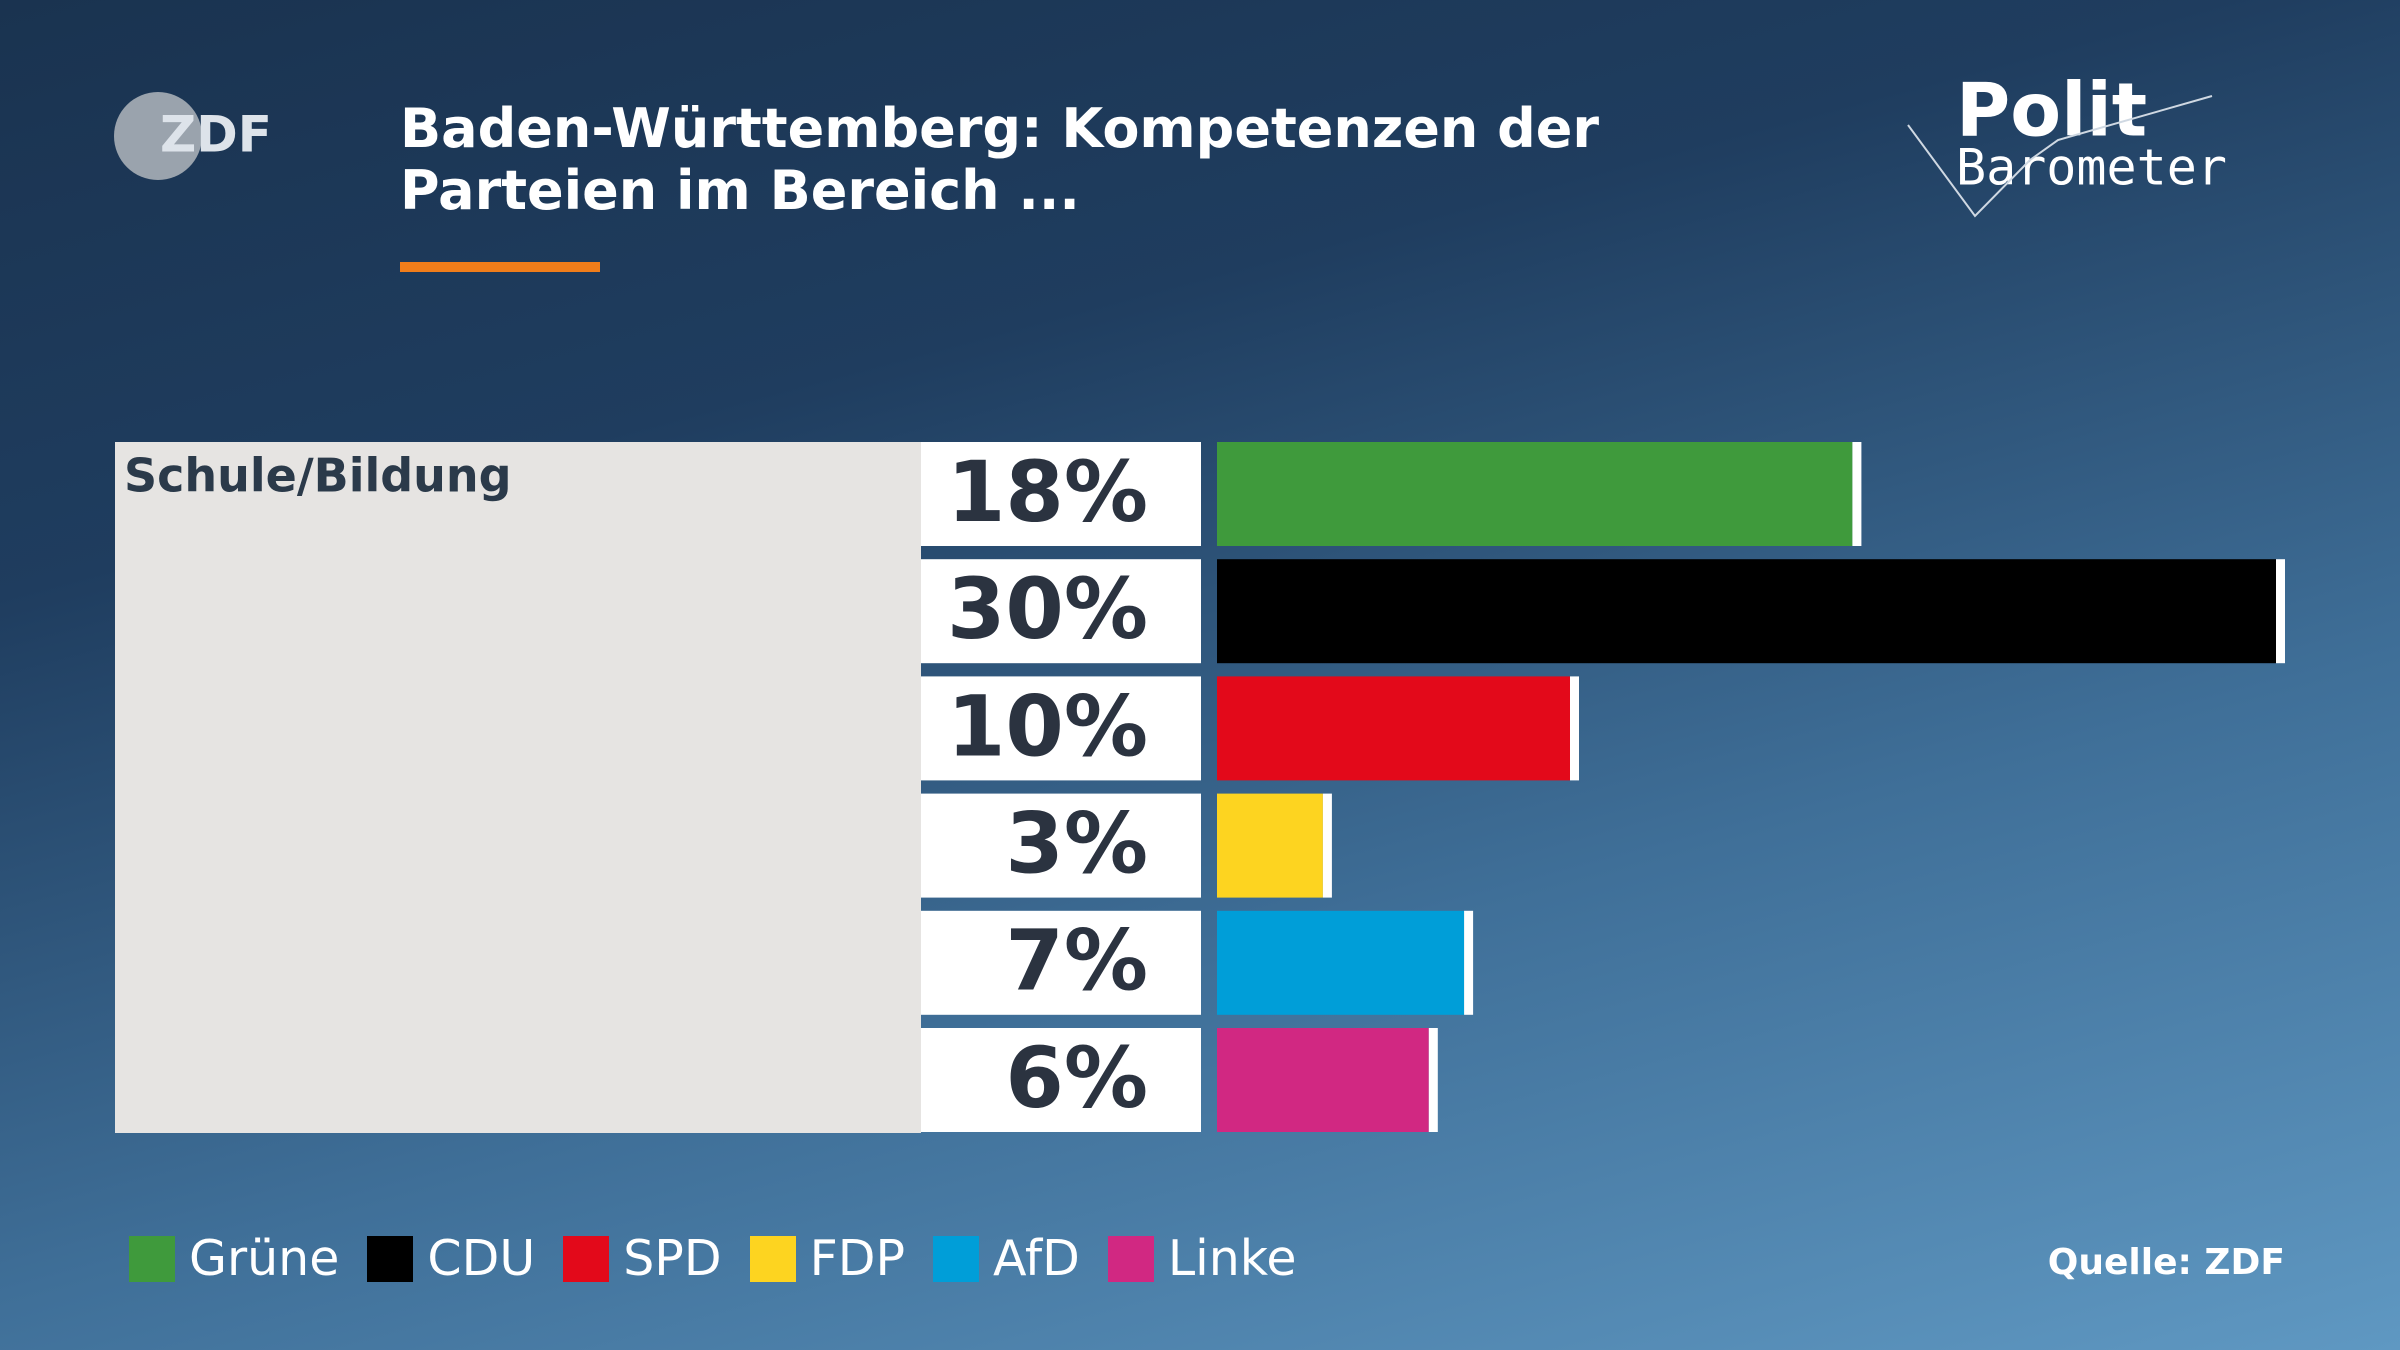 This screenshot has height=1350, width=2400. Describe the element at coordinates (727, 1258) in the screenshot. I see `legend: Grüne CDU SPD FDP AfD Linke` at that location.